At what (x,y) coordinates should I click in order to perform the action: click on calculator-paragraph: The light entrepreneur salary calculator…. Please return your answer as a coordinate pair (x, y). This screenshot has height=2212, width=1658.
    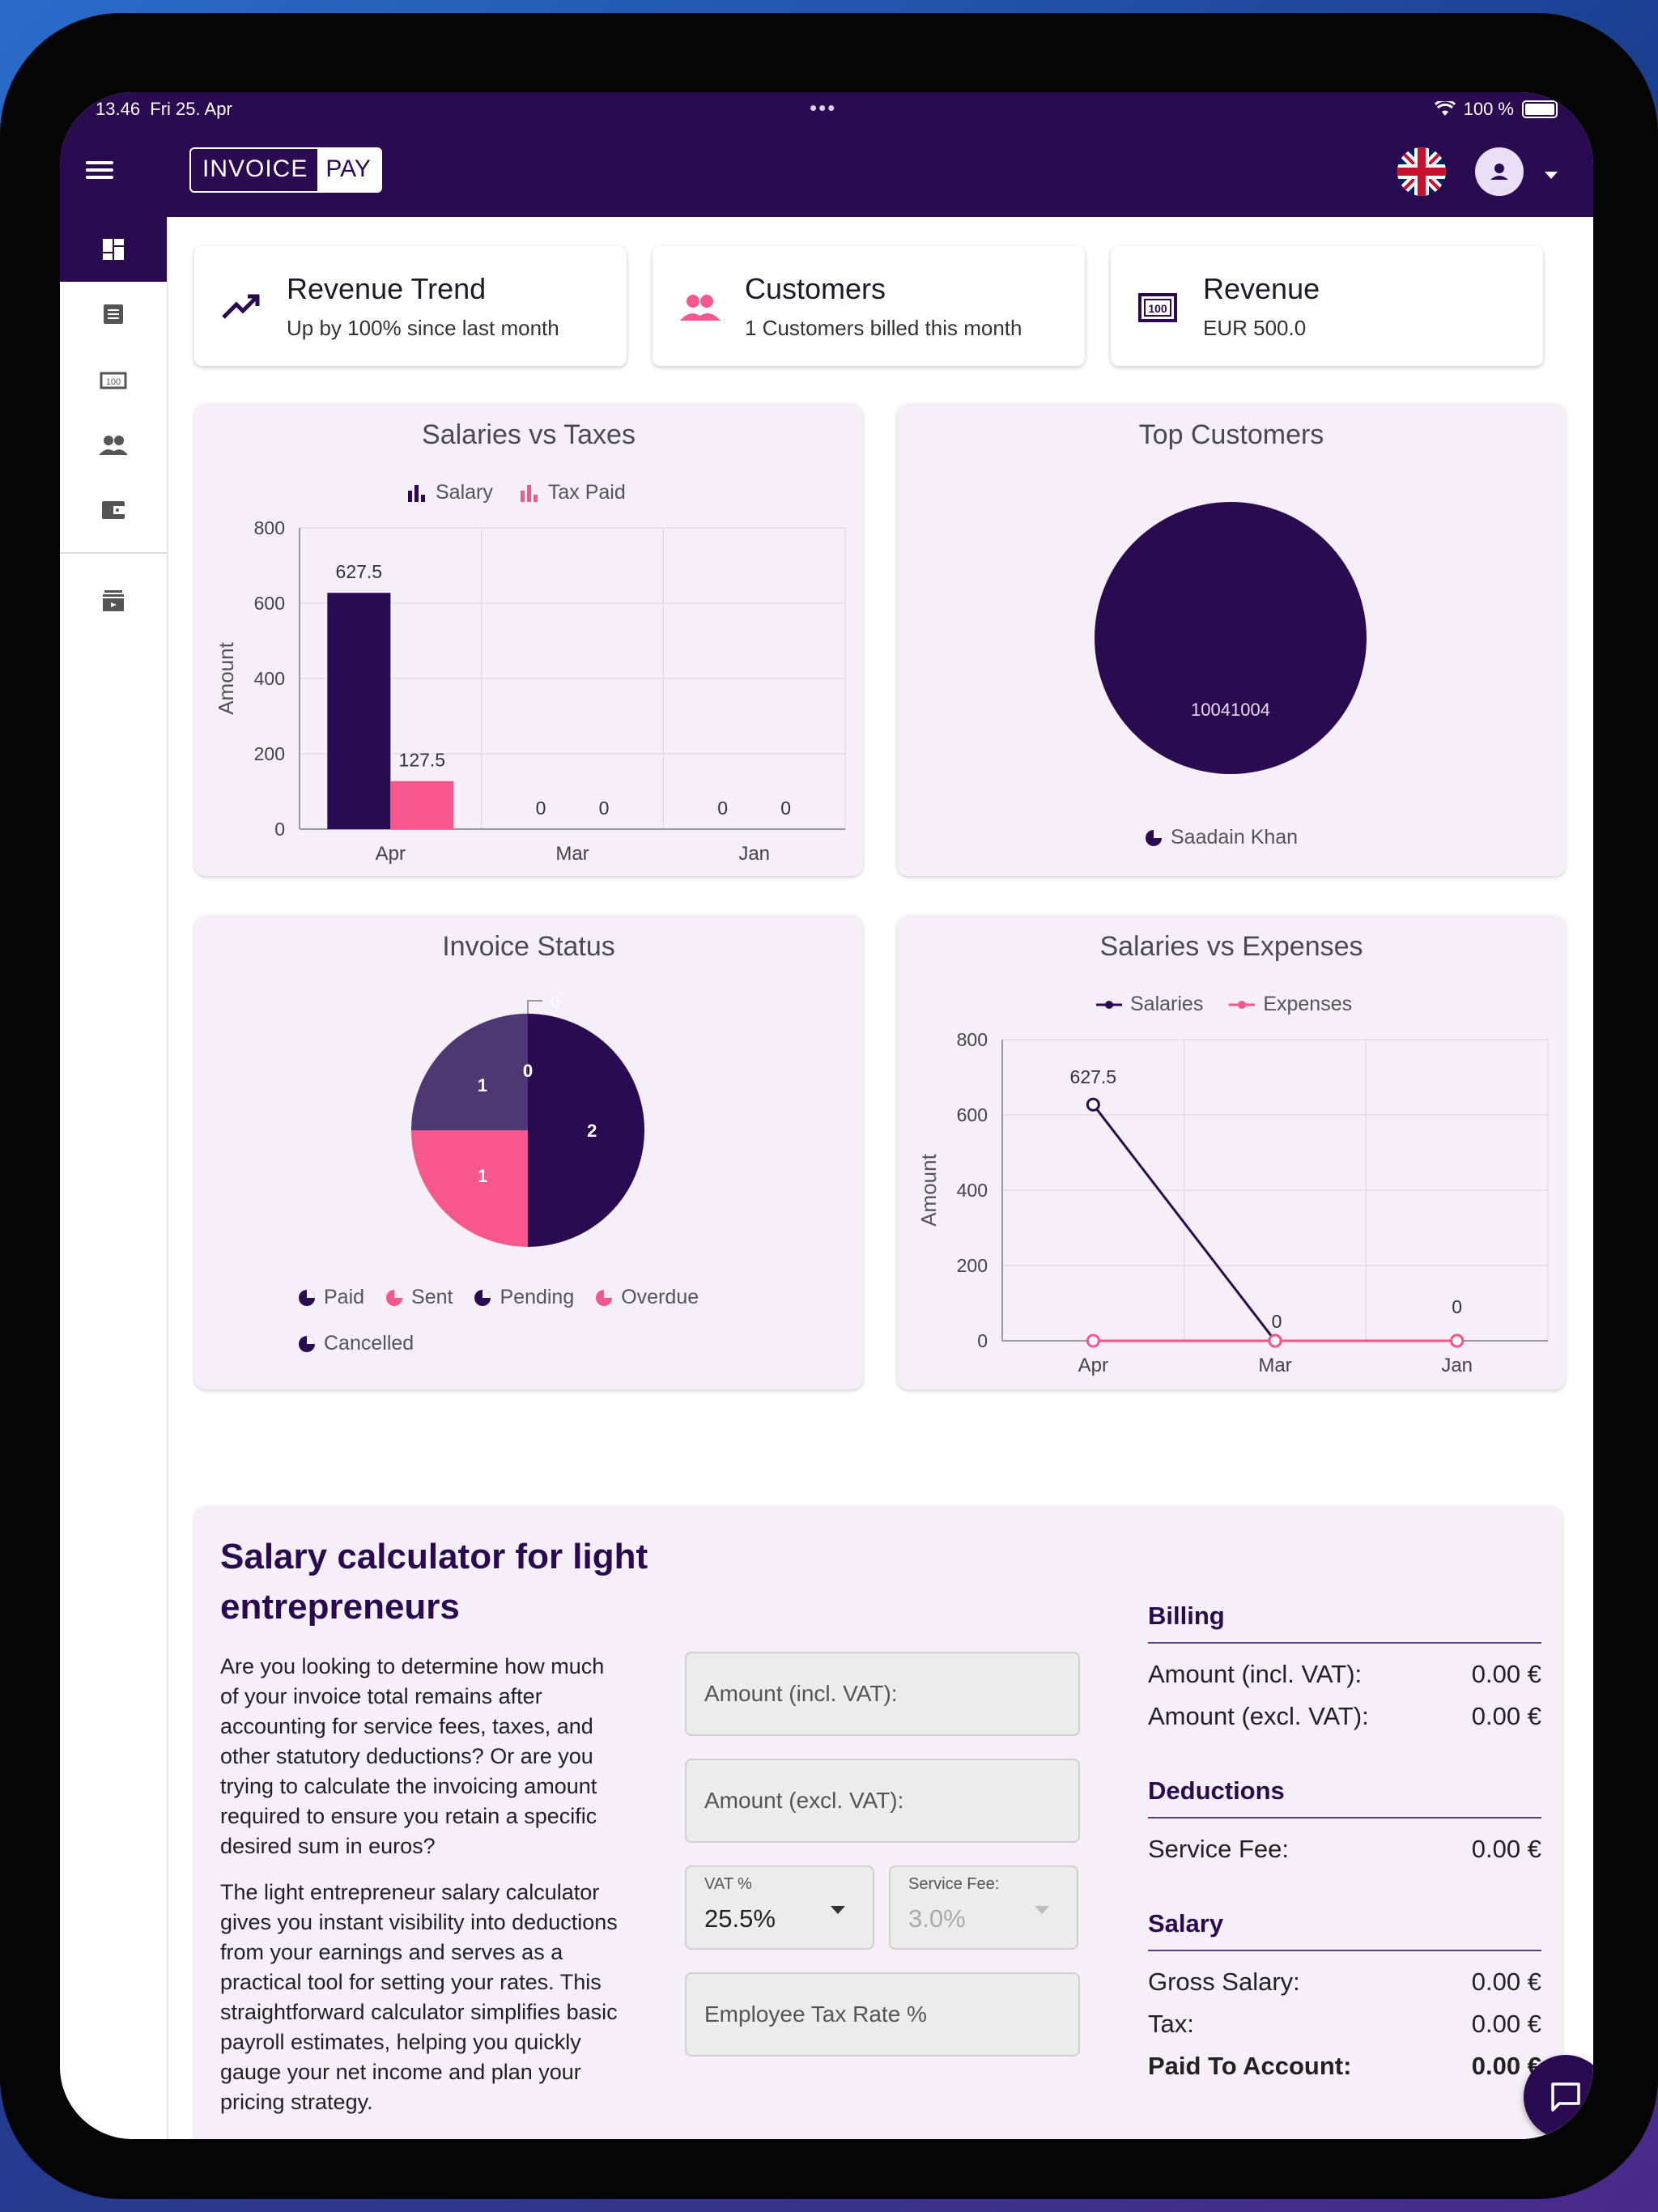
    Looking at the image, I should click on (419, 1997).